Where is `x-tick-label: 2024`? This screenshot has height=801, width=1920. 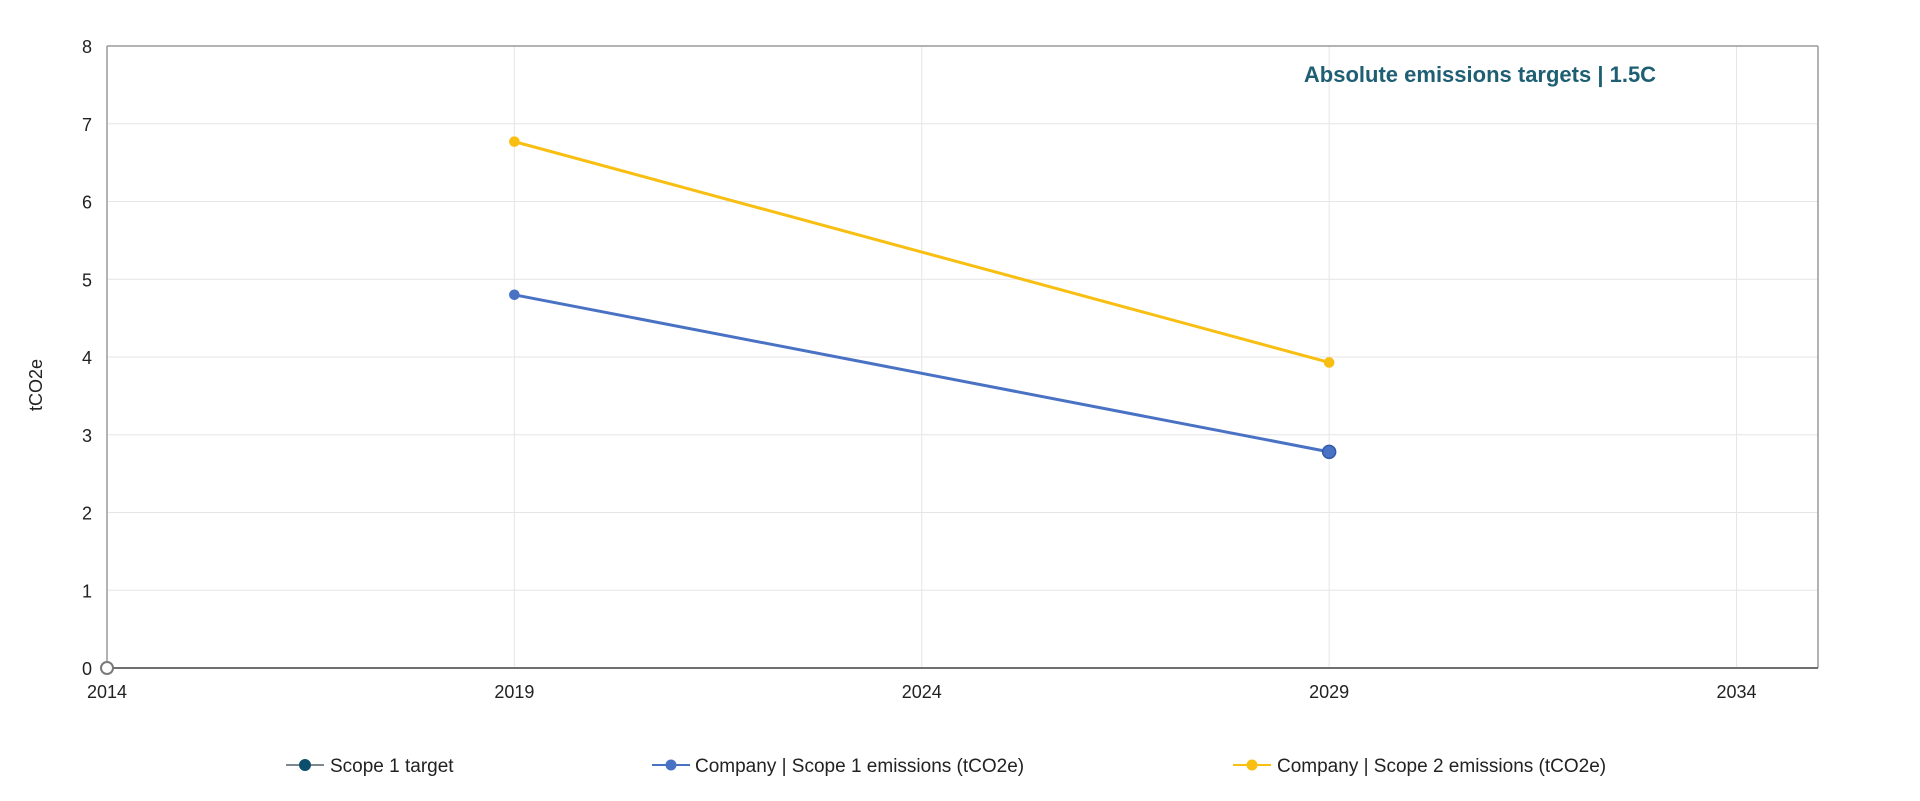 x-tick-label: 2024 is located at coordinates (922, 692).